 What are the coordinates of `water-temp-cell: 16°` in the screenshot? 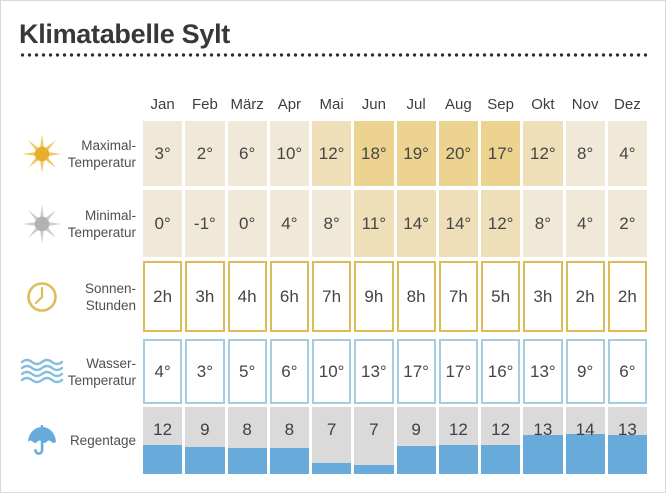 It's located at (501, 371).